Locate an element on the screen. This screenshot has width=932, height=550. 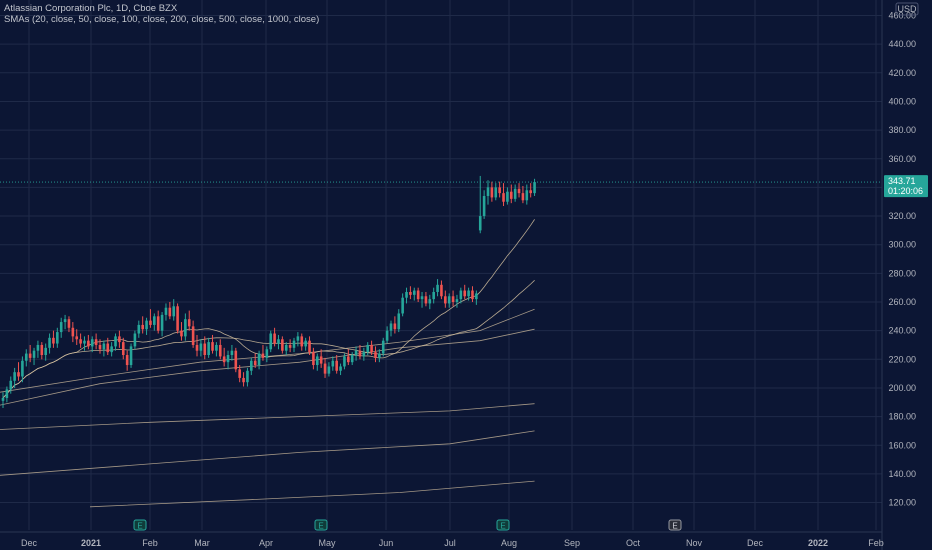
y-tick-label: 420.00 is located at coordinates (902, 73).